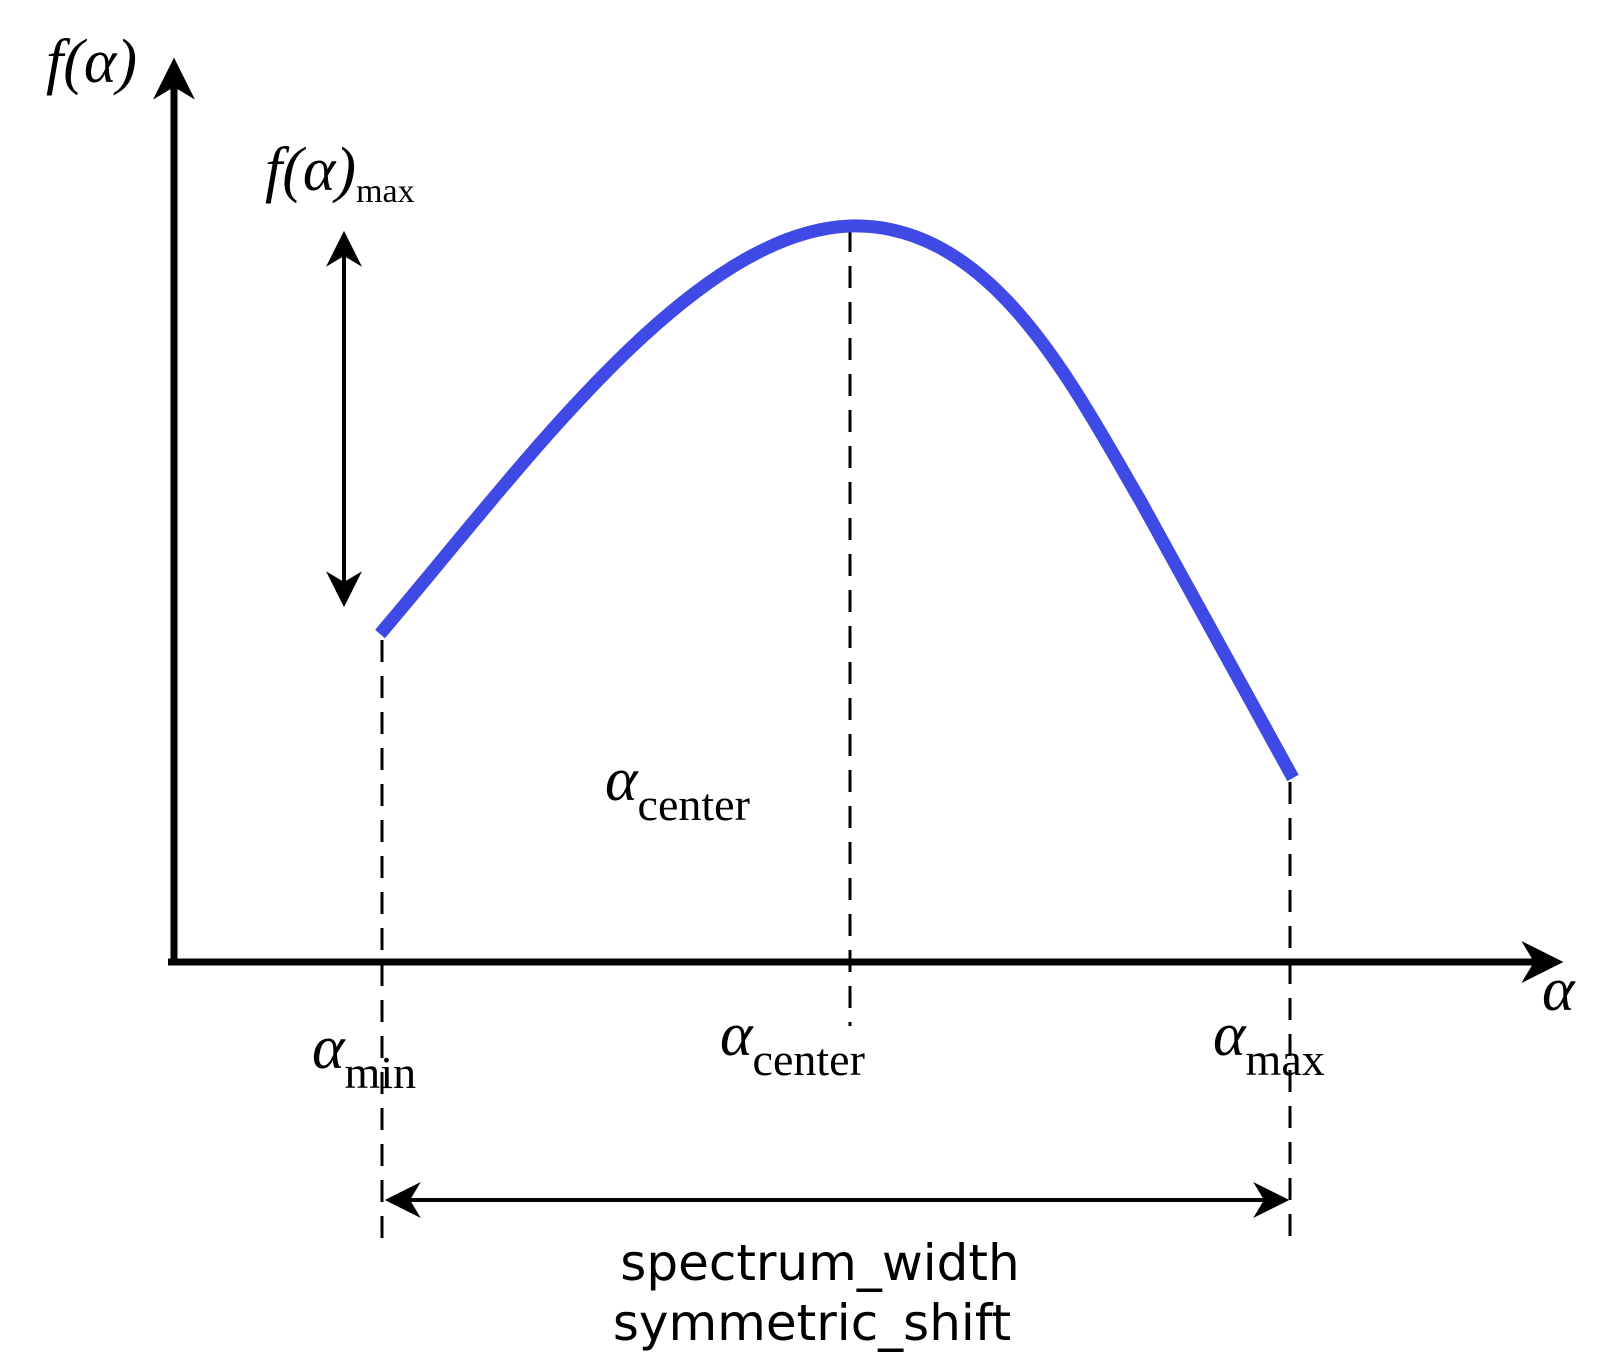 The width and height of the screenshot is (1600, 1371). I want to click on max-label: αmax, so click(1269, 1043).